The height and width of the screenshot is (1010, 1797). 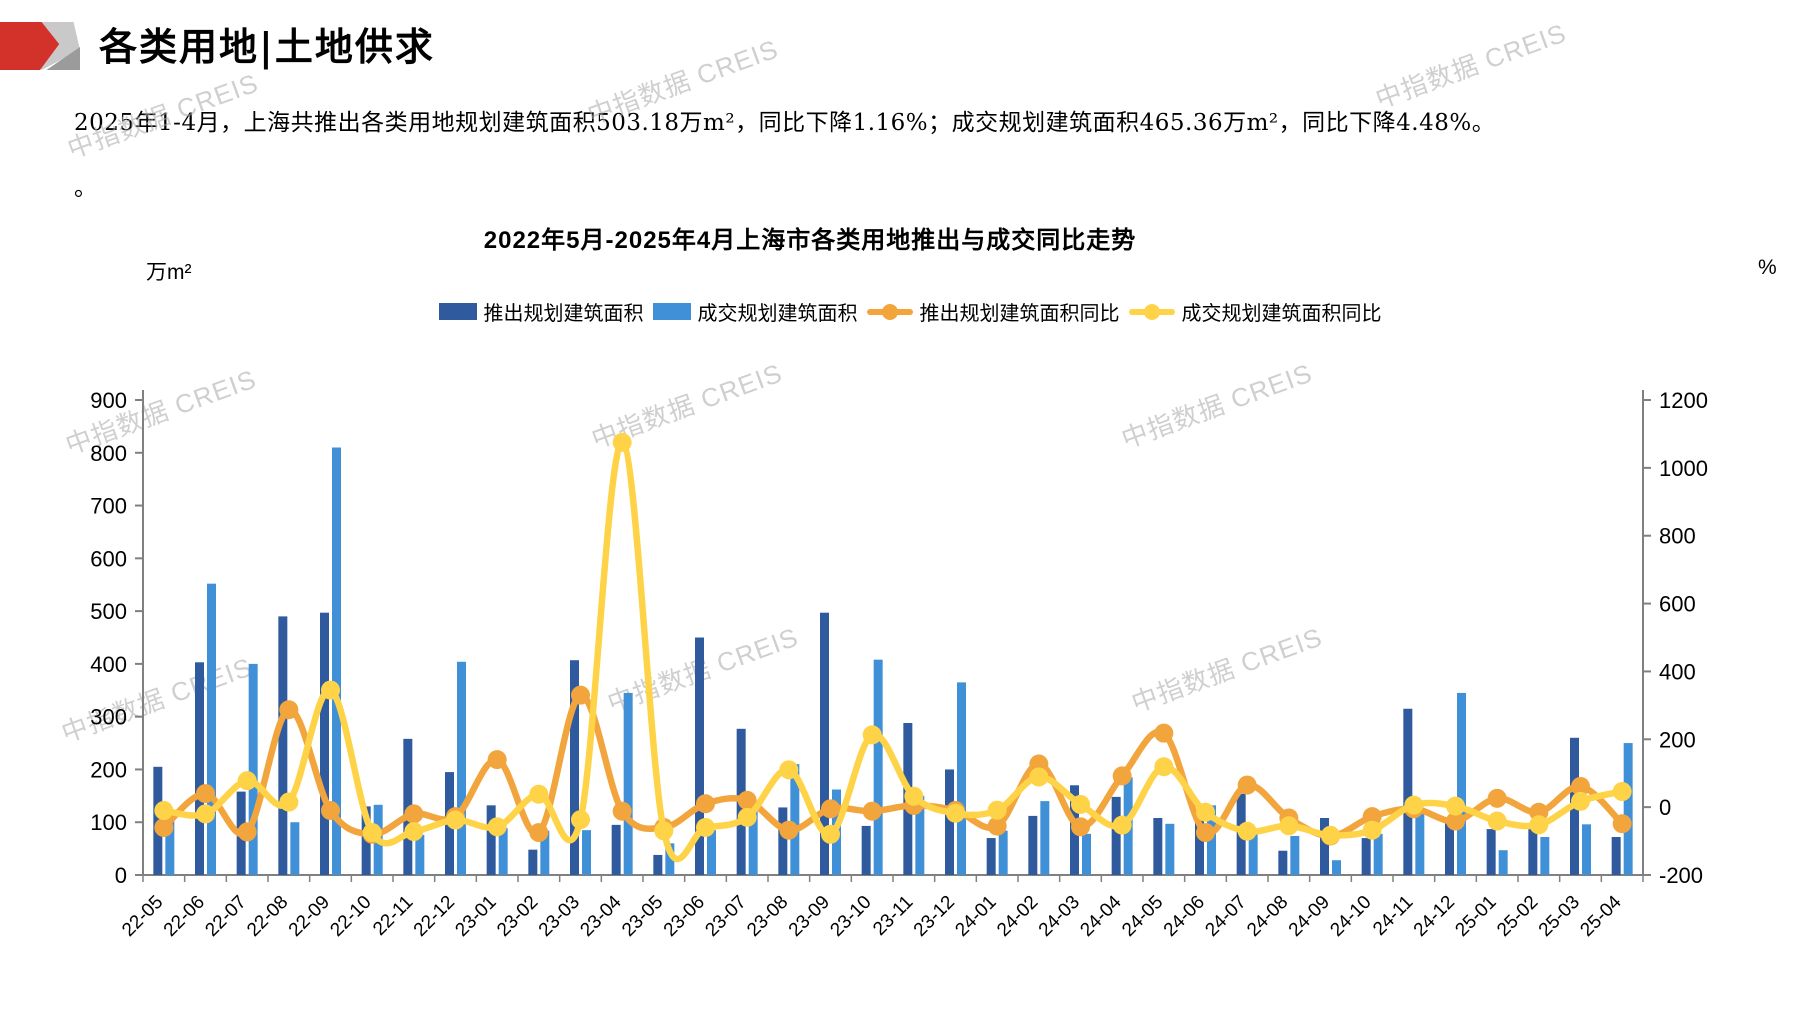 What do you see at coordinates (350, 916) in the screenshot?
I see `x-axis-label: 22-10` at bounding box center [350, 916].